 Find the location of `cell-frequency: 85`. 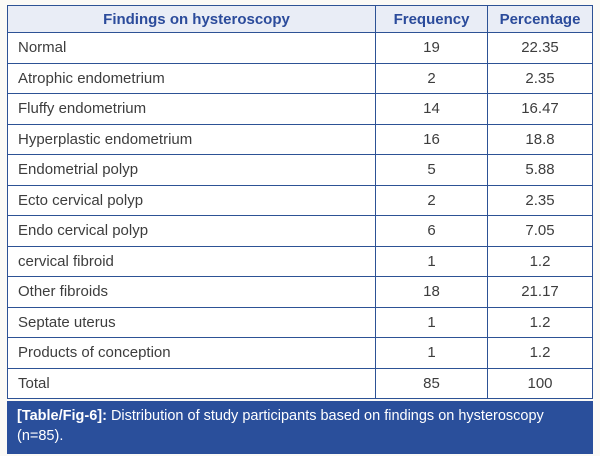

cell-frequency: 85 is located at coordinates (431, 383).